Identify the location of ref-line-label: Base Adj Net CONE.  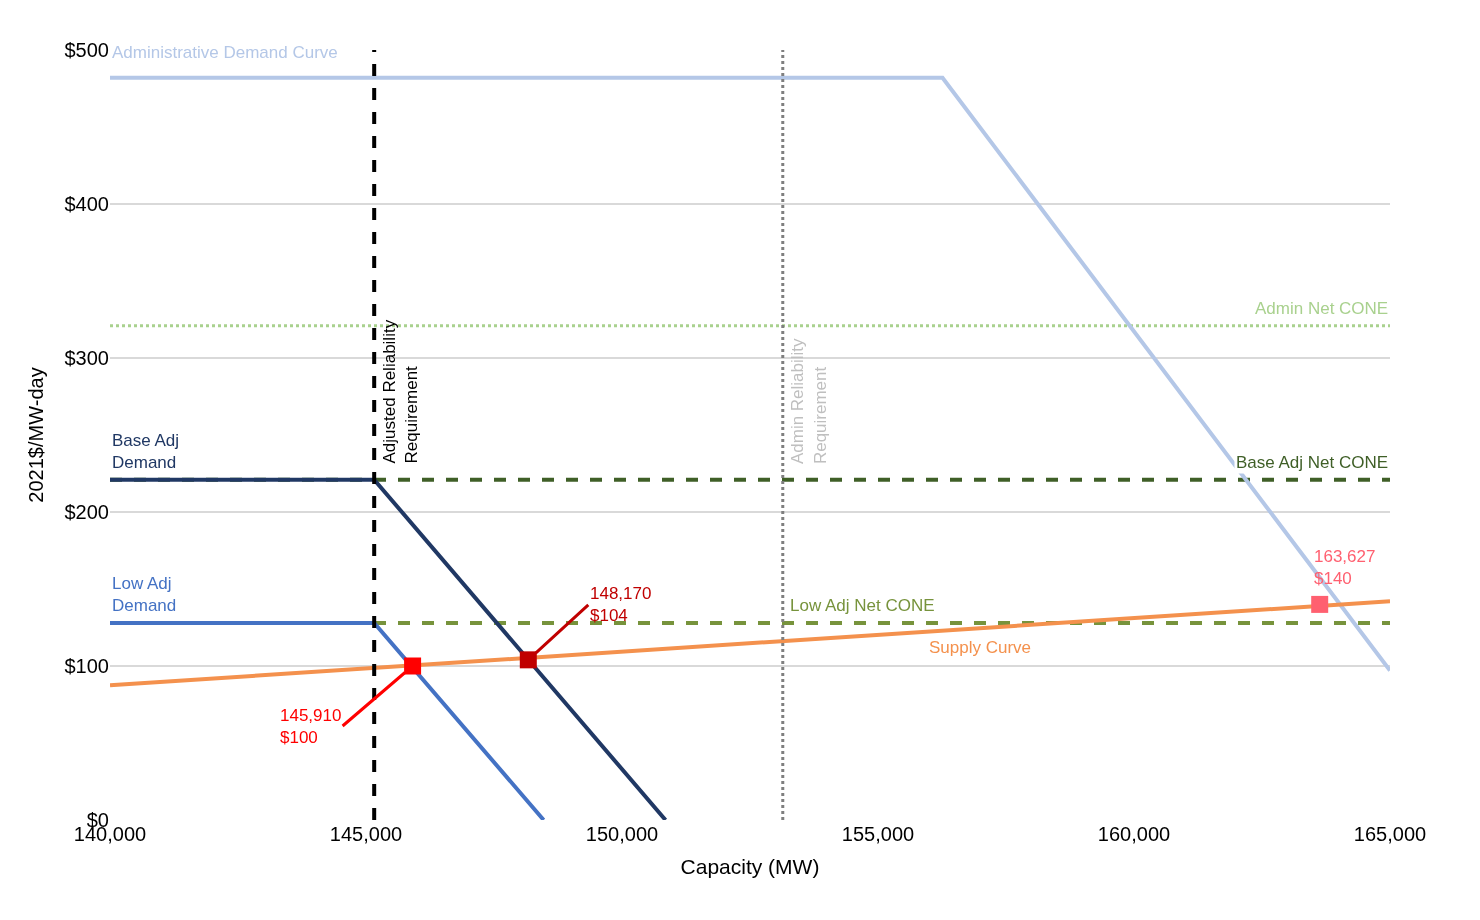
(1312, 462).